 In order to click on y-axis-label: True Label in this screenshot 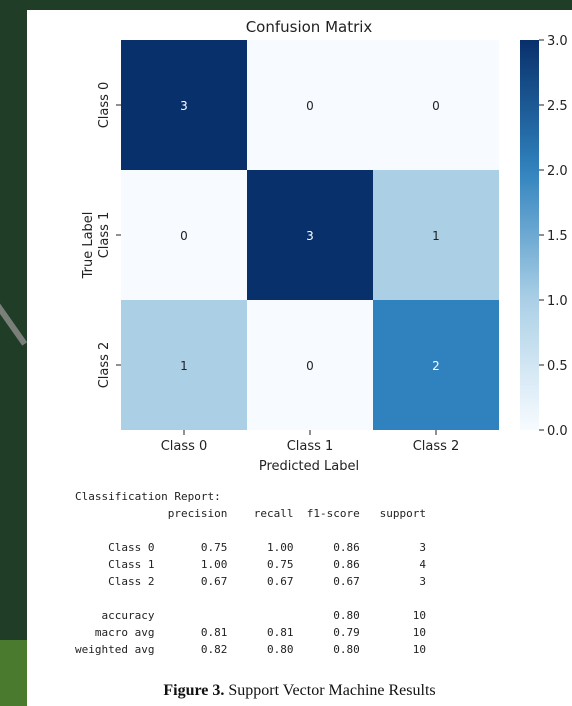, I will do `click(88, 246)`.